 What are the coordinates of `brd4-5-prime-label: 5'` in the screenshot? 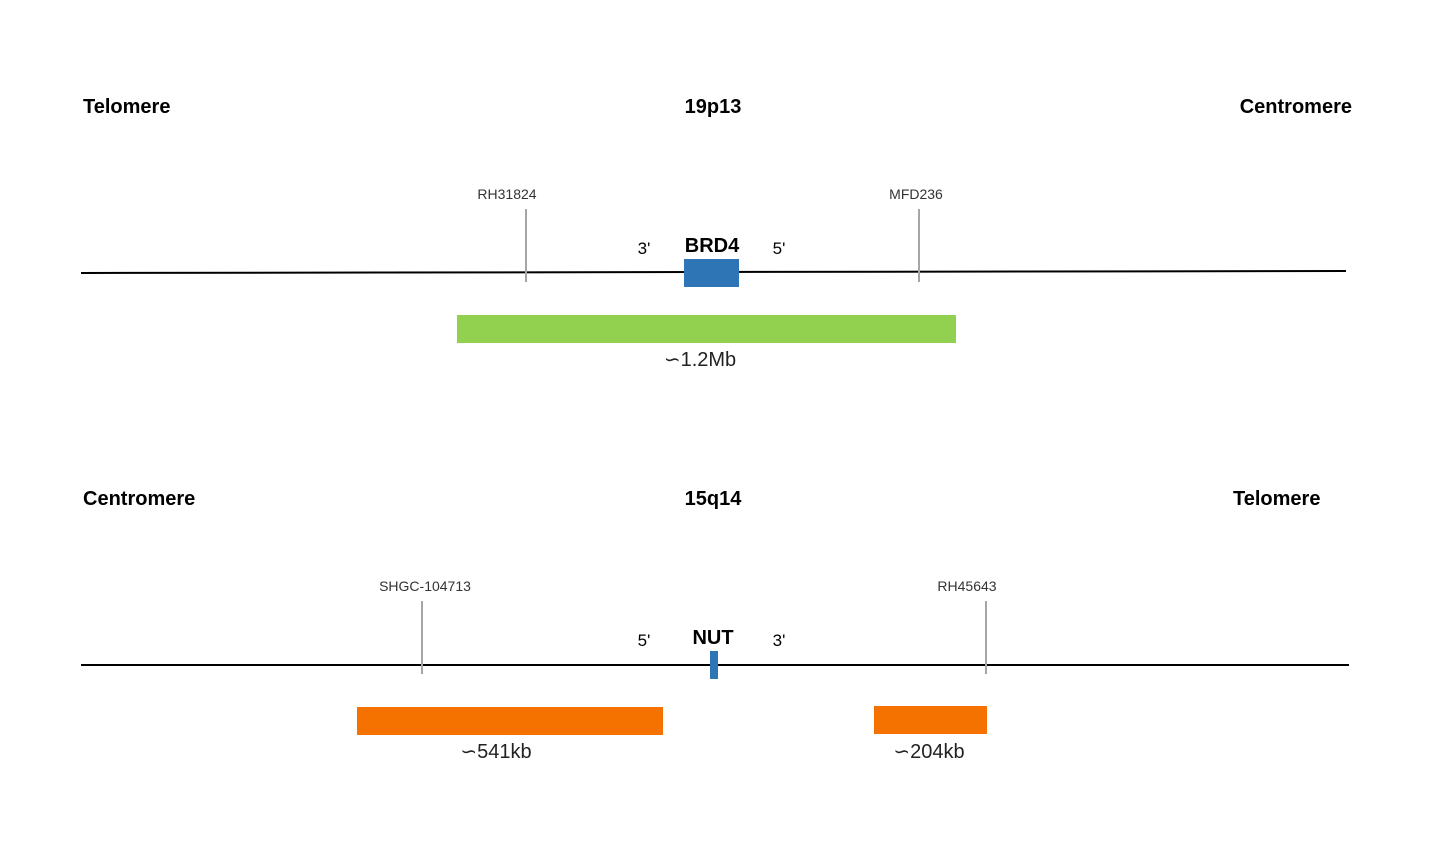 It's located at (779, 248).